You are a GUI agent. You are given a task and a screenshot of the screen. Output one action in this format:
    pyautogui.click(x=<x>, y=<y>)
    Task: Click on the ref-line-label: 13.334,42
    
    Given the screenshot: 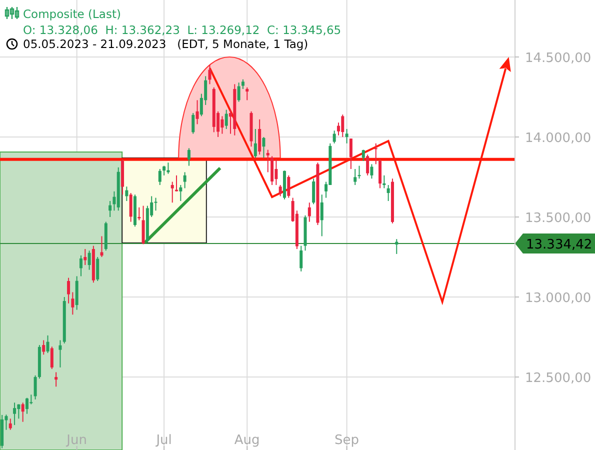 What is the action you would take?
    pyautogui.click(x=559, y=244)
    